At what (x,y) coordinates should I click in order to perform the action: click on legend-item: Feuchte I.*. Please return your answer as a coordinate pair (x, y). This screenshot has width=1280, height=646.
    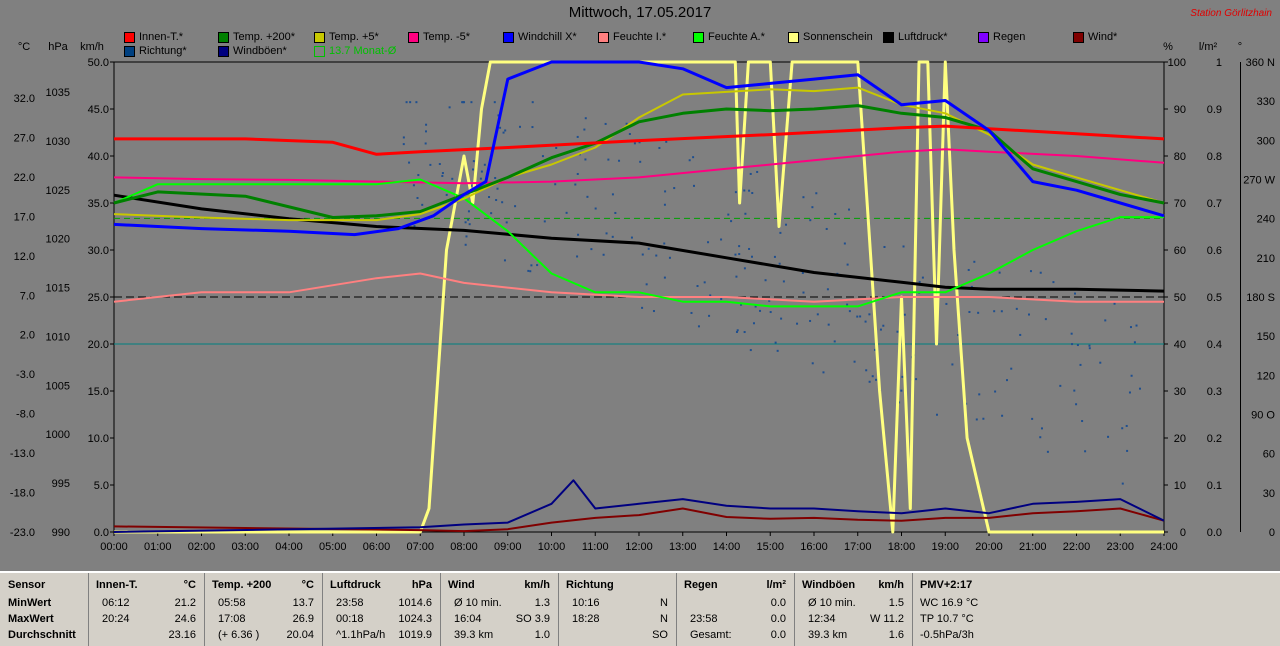
    Looking at the image, I should click on (632, 37).